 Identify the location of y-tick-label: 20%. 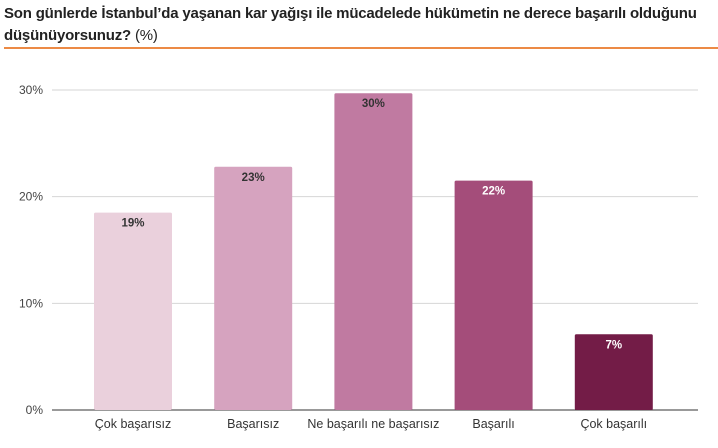
(31, 197).